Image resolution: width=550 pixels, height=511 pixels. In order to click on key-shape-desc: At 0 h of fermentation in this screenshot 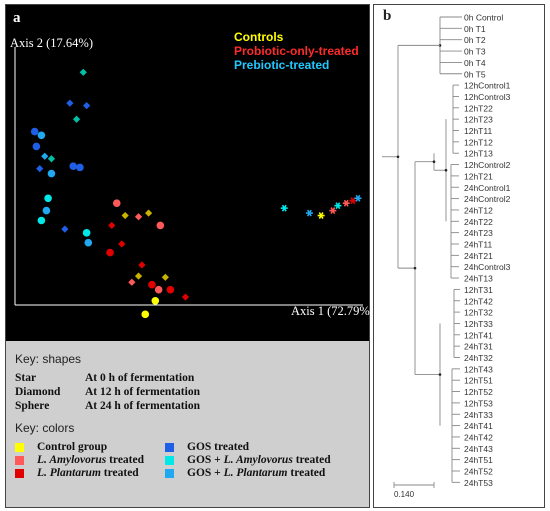, I will do `click(140, 378)`.